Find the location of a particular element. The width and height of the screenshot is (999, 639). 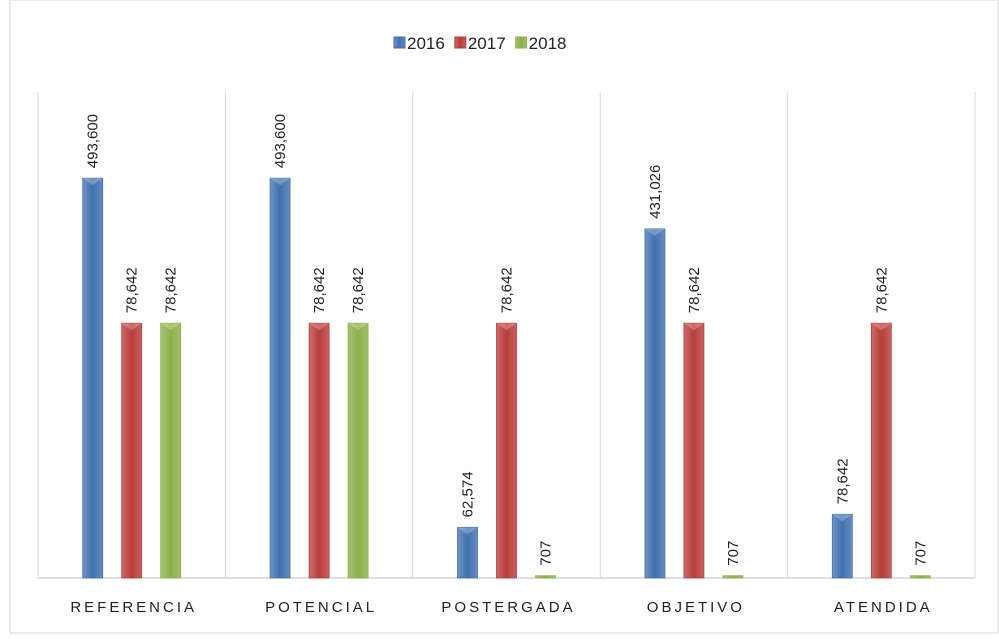

x-tick-label: OBJETIVO is located at coordinates (696, 607).